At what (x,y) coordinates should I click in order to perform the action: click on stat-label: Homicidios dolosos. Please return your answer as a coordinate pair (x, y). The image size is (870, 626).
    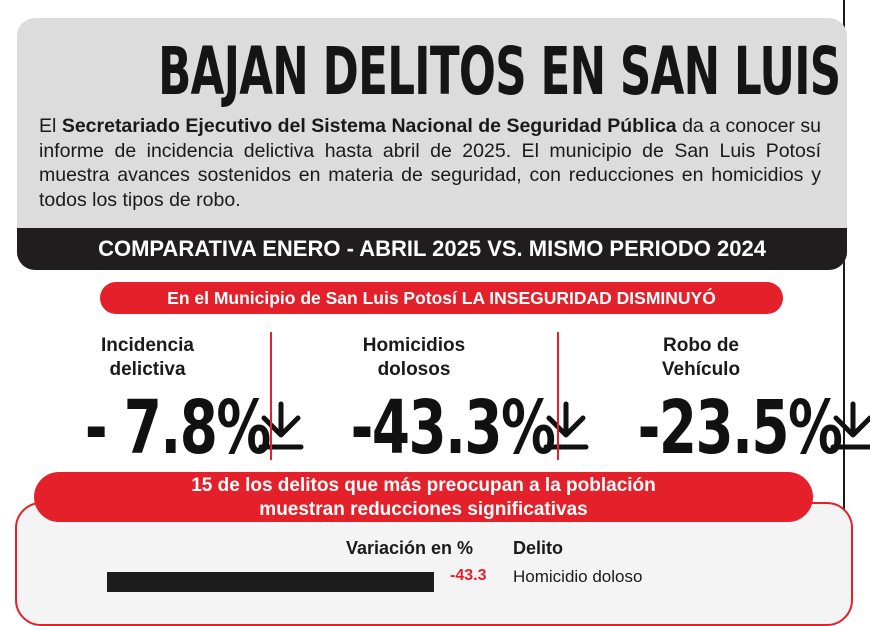
    Looking at the image, I should click on (414, 358).